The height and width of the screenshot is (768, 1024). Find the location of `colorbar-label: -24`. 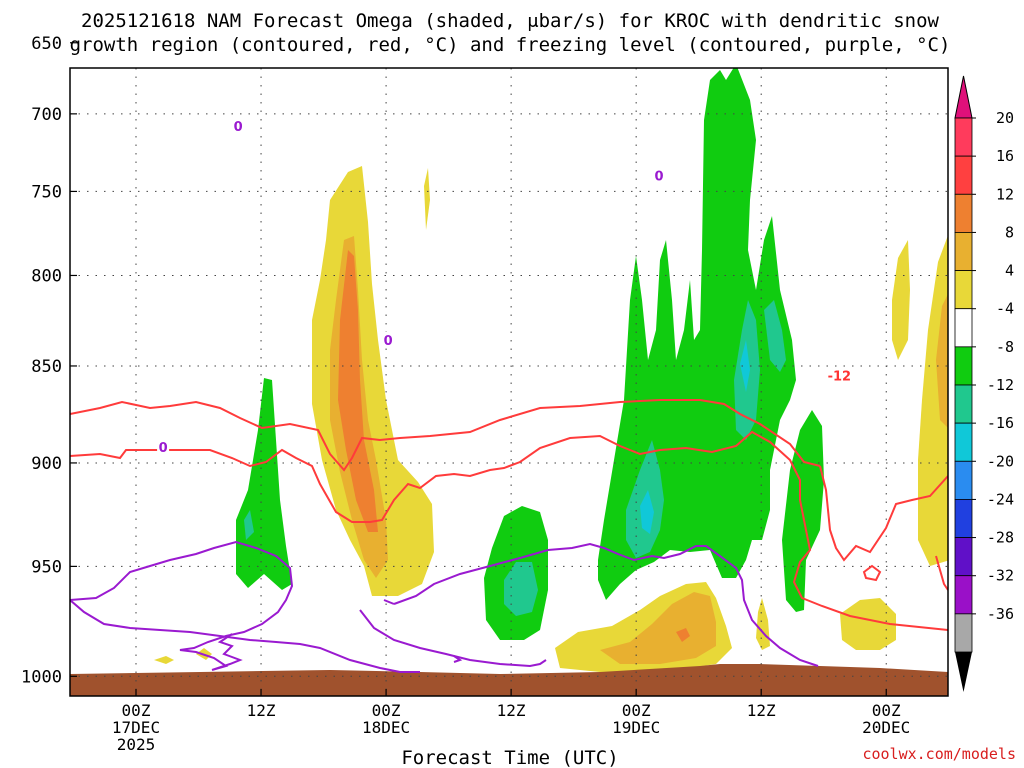

colorbar-label: -24 is located at coordinates (1000, 499).